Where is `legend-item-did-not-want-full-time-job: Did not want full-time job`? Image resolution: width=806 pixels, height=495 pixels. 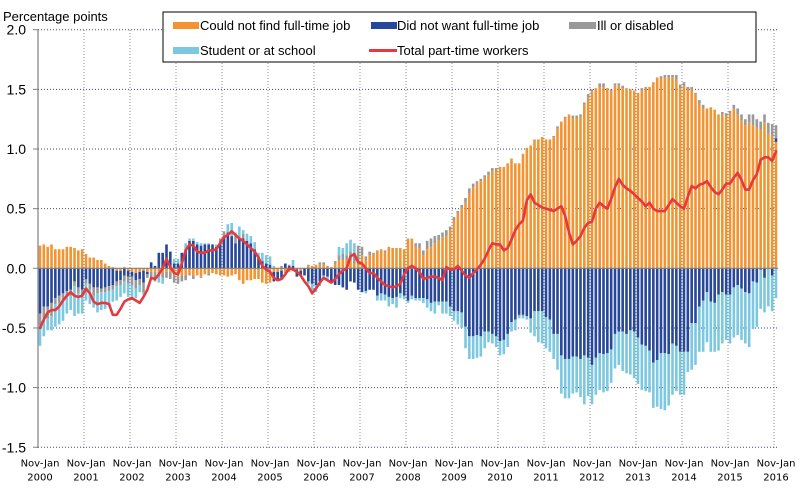
legend-item-did-not-want-full-time-job: Did not want full-time job is located at coordinates (455, 25).